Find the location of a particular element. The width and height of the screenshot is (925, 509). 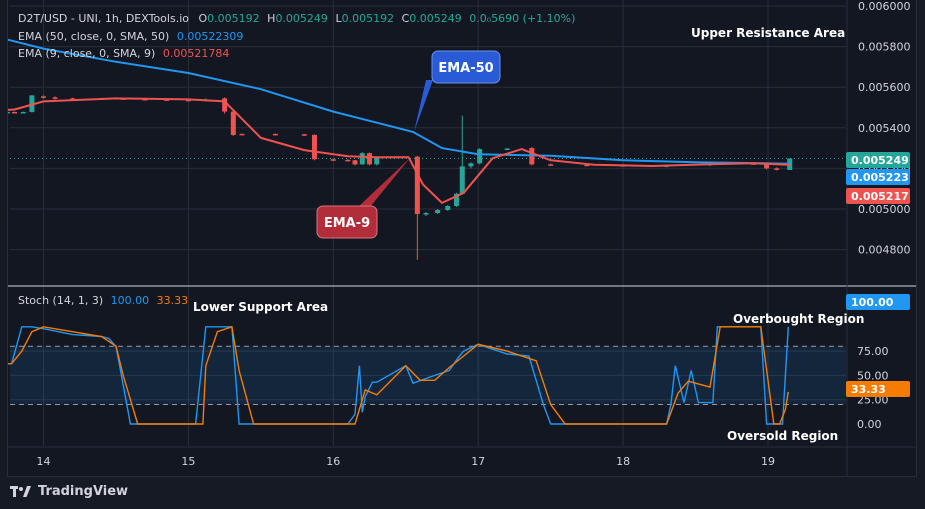

ema9-callout-text: EMA-9 is located at coordinates (347, 223).